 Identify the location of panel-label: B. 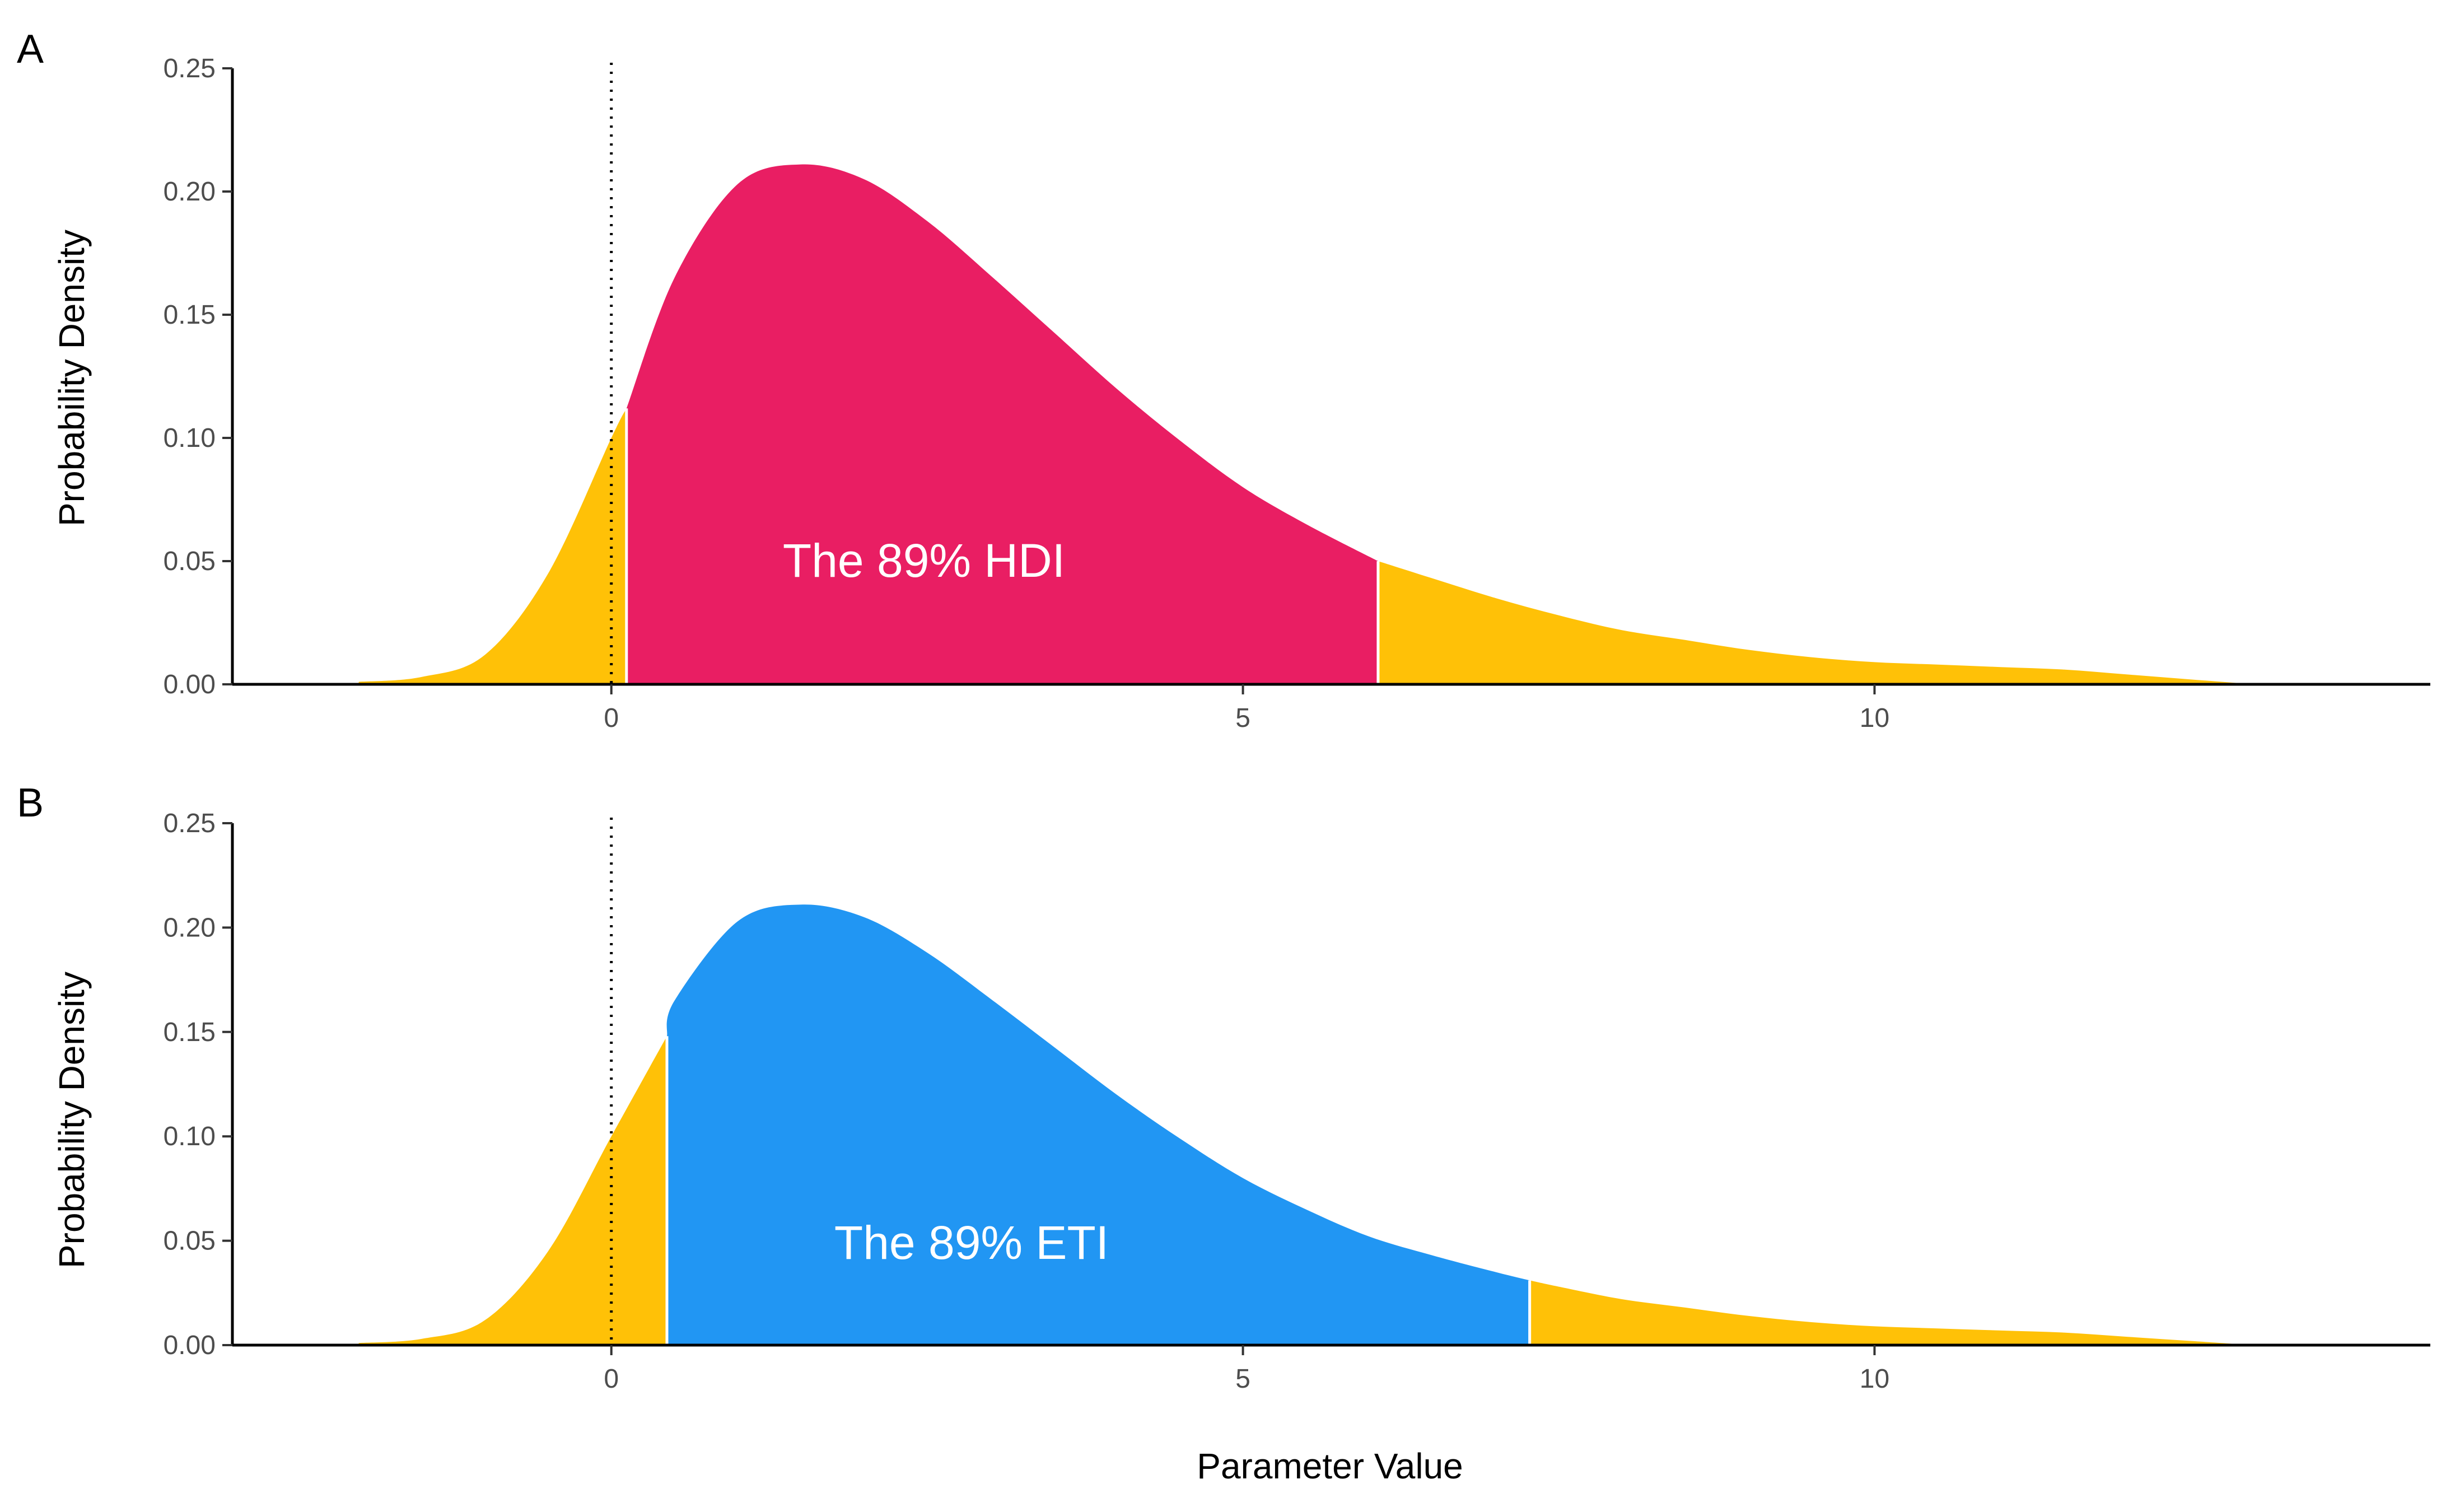
(31, 803).